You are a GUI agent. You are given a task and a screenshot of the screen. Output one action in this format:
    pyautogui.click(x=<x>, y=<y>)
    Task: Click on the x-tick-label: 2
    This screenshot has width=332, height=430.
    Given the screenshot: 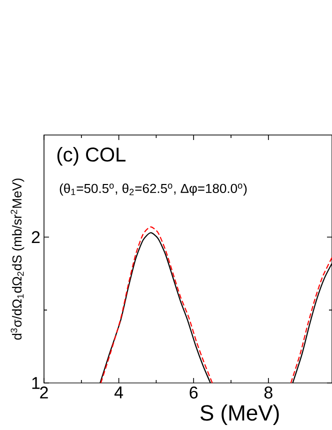 What is the action you would take?
    pyautogui.click(x=44, y=392)
    